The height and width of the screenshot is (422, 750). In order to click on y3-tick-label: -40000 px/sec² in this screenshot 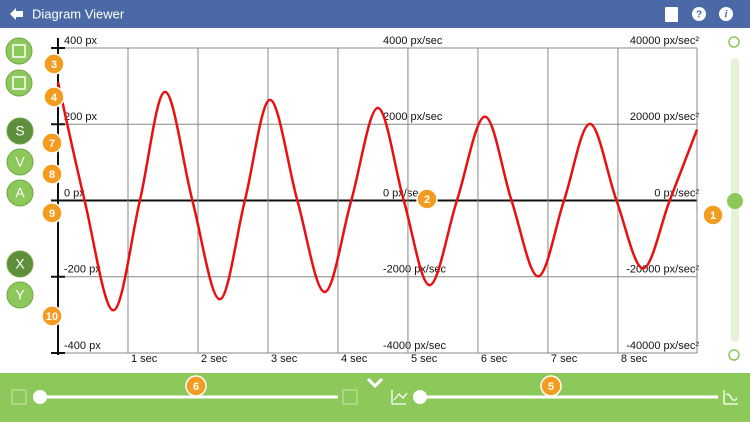, I will do `click(662, 346)`.